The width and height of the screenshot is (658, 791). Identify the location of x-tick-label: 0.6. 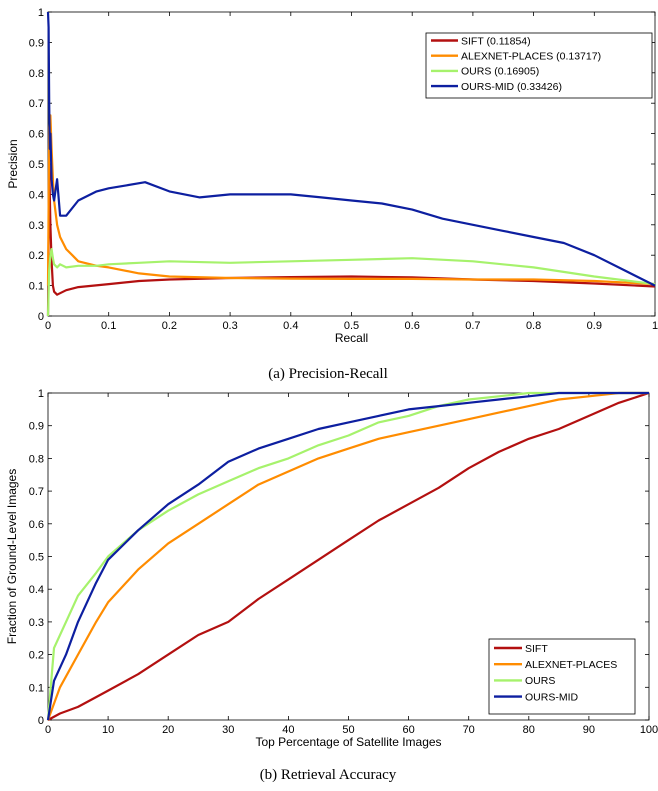
(412, 326).